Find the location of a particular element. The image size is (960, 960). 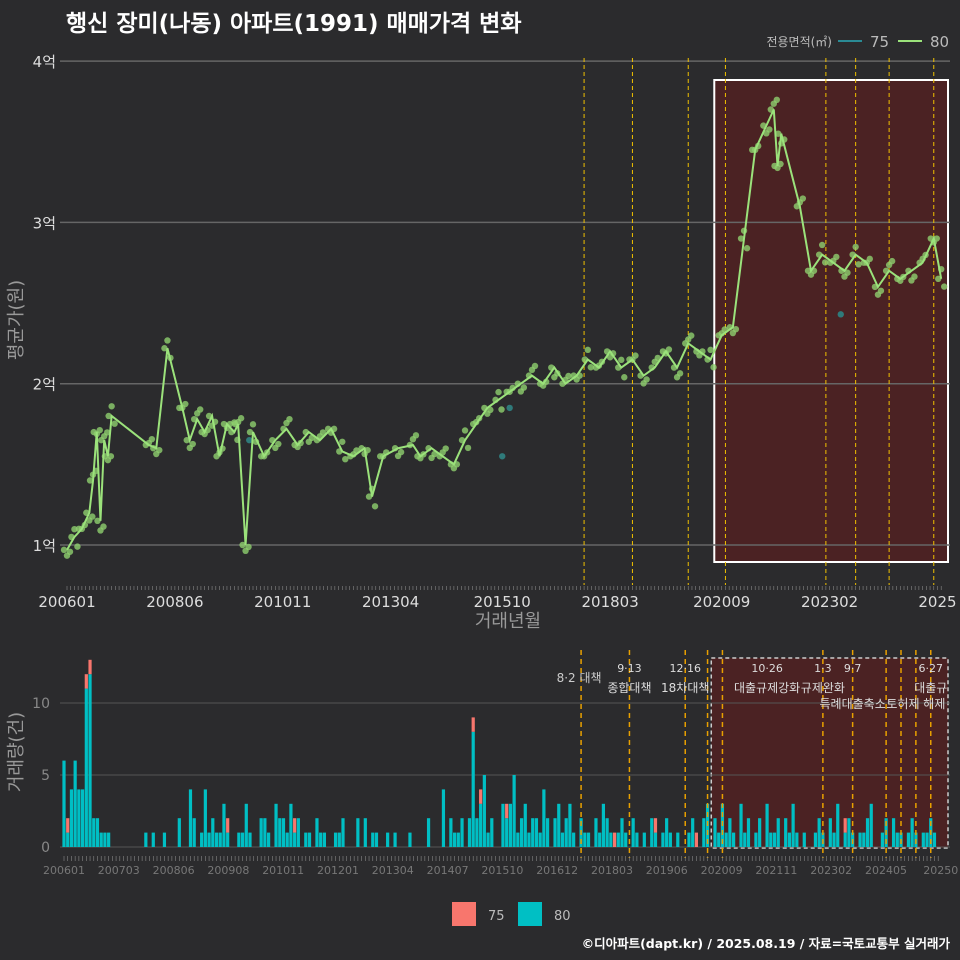

legend-title: 전용면적(㎡) is located at coordinates (799, 42).